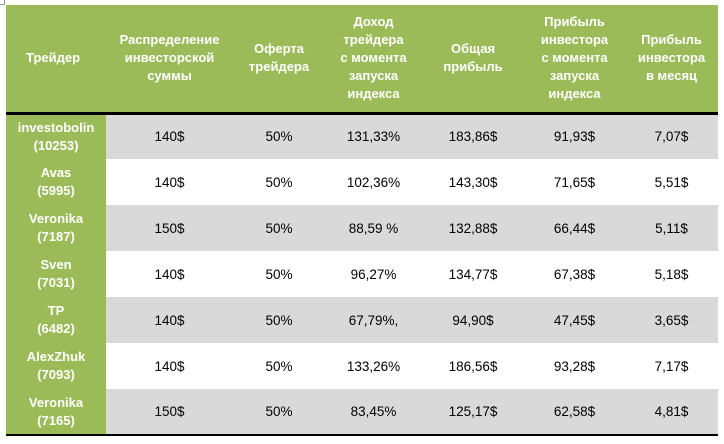 The image size is (724, 444). I want to click on trader-cell: AlexZhuk (7093), so click(56, 366).